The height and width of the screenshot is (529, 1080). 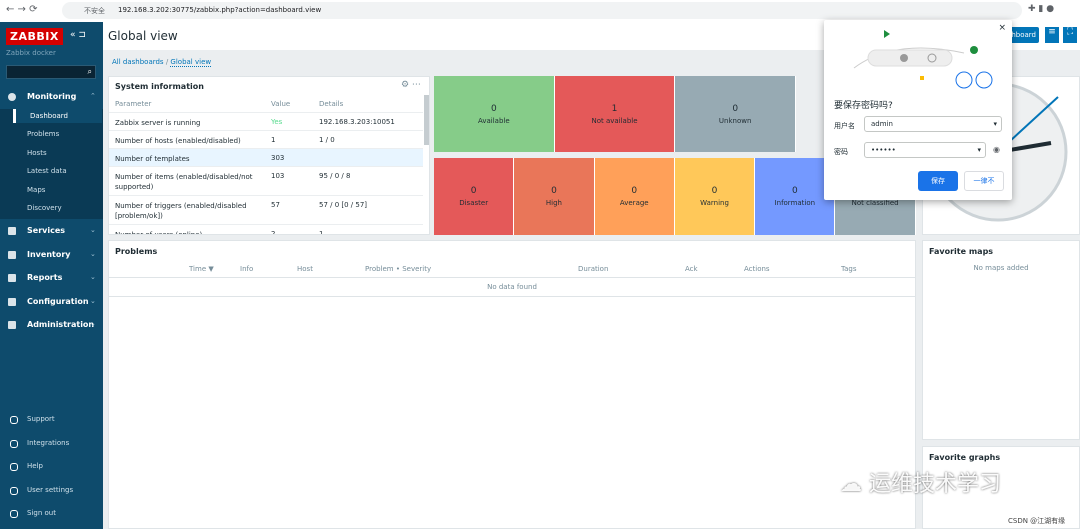 What do you see at coordinates (247, 269) in the screenshot?
I see `column-header: Info` at bounding box center [247, 269].